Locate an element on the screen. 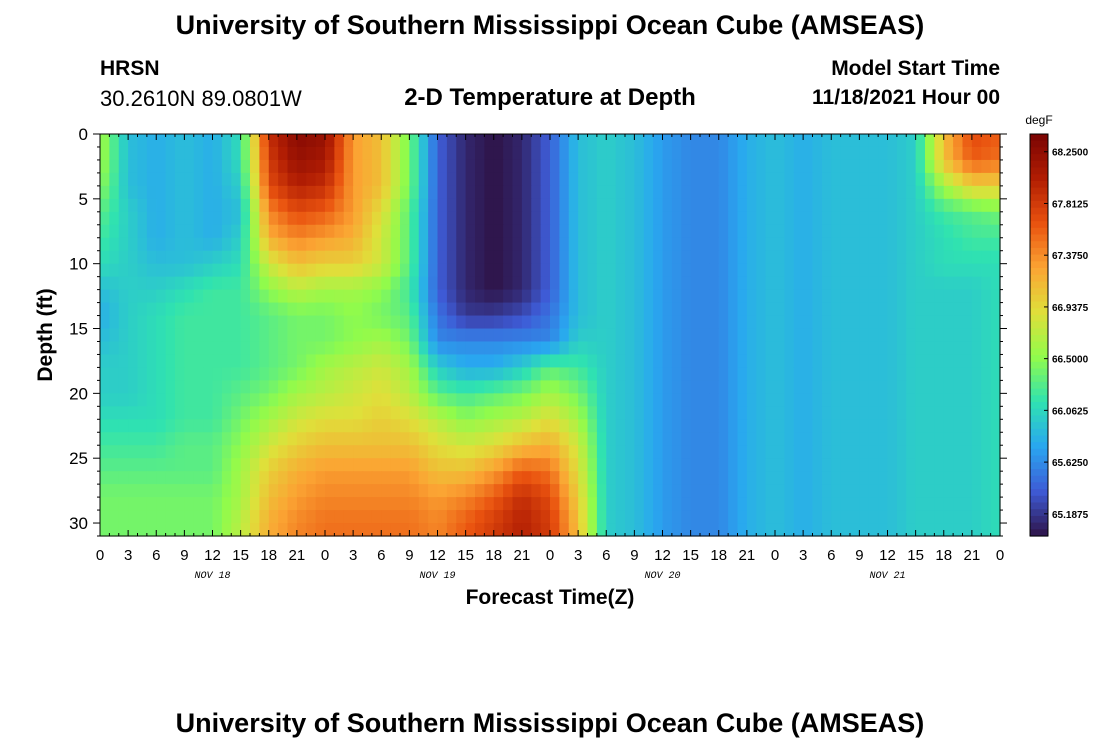 The width and height of the screenshot is (1100, 750). x-tick-label: 6 is located at coordinates (606, 555).